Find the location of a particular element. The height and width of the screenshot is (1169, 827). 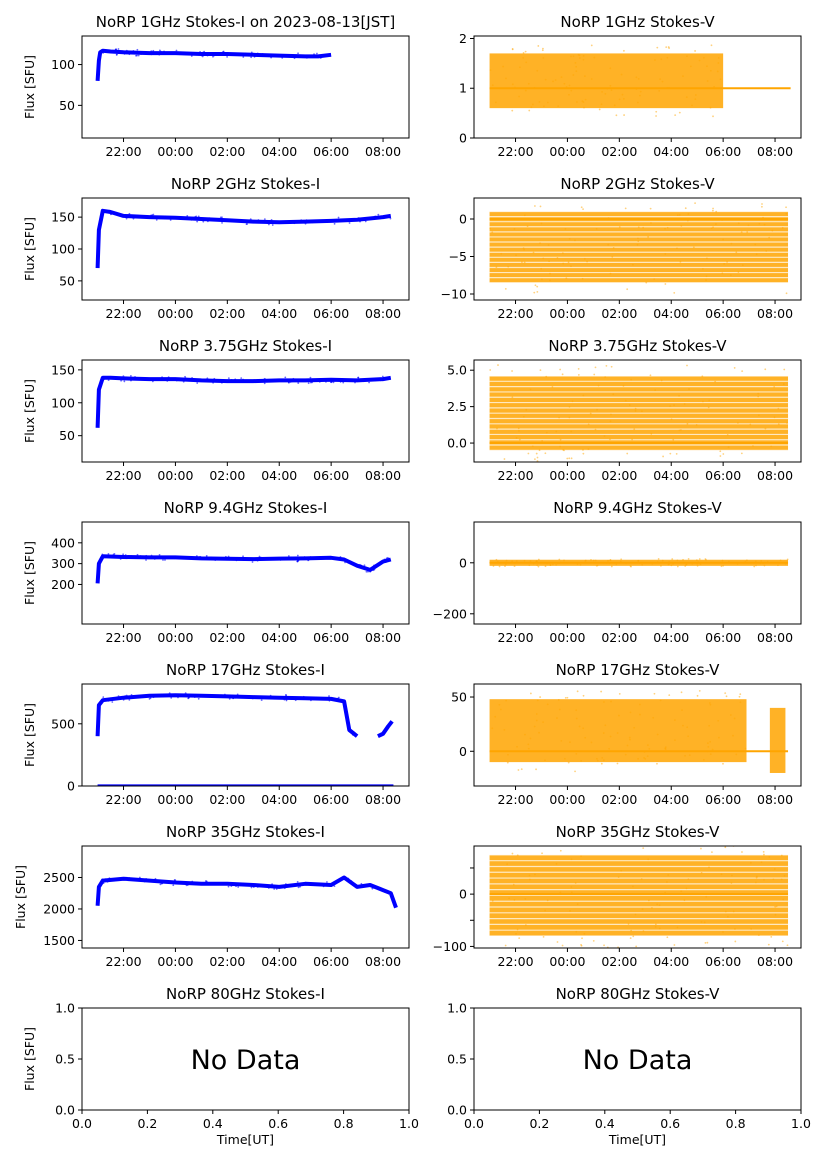

x-tick-label: 04:00 is located at coordinates (279, 637).